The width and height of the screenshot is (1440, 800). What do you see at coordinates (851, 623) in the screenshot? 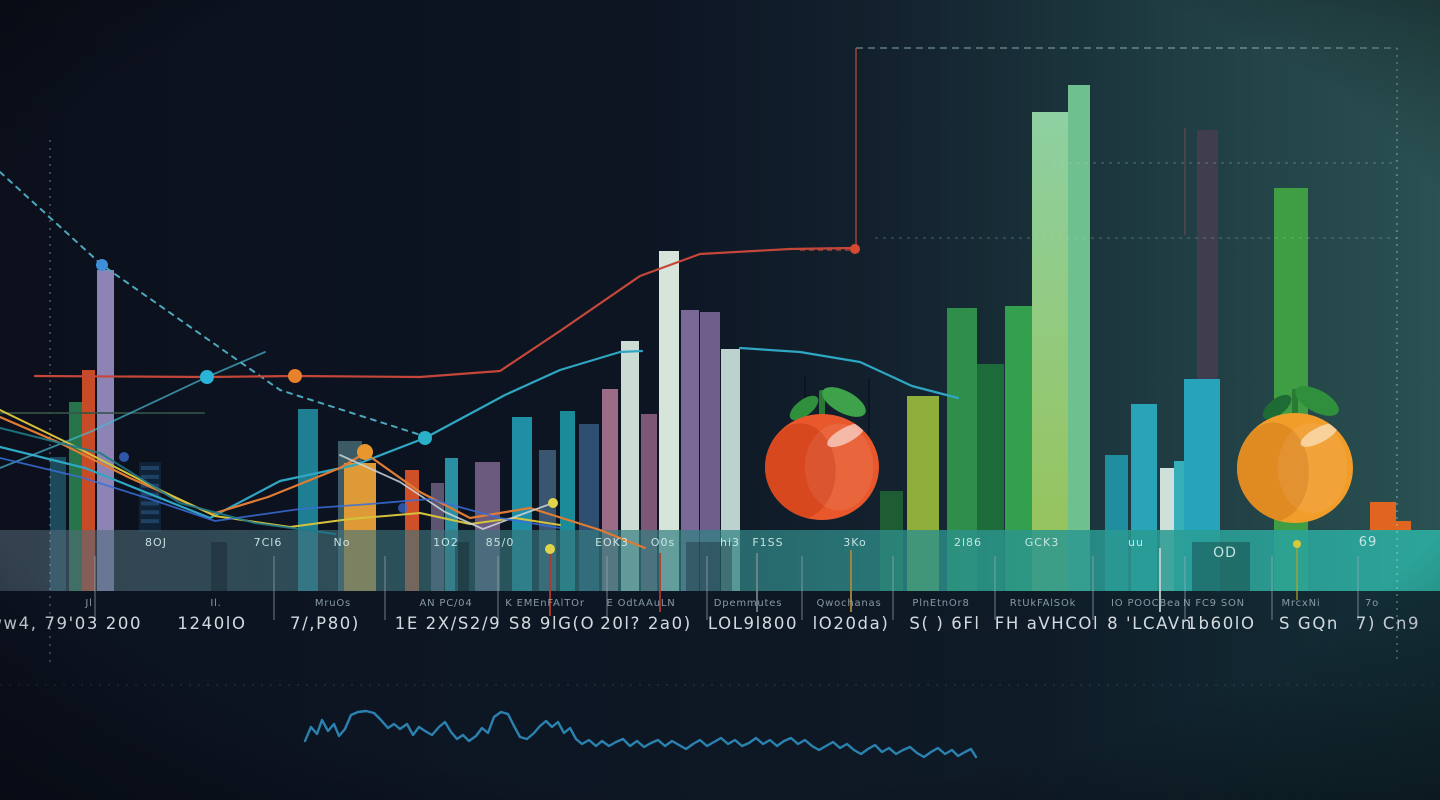
I see `axis-label: lO20da)` at bounding box center [851, 623].